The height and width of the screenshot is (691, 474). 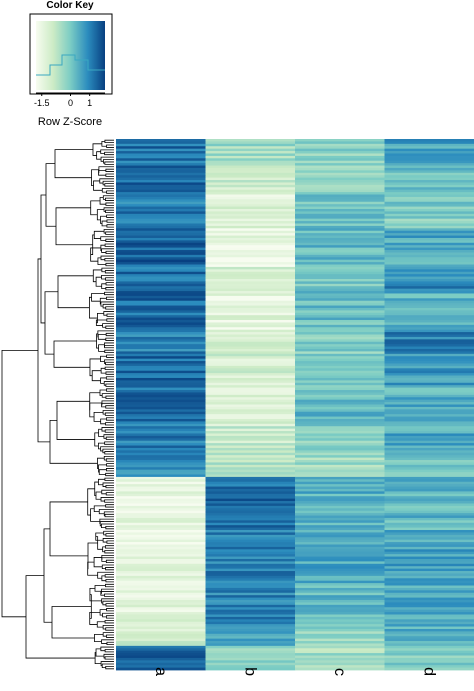 I want to click on column-label: b, so click(x=249, y=671).